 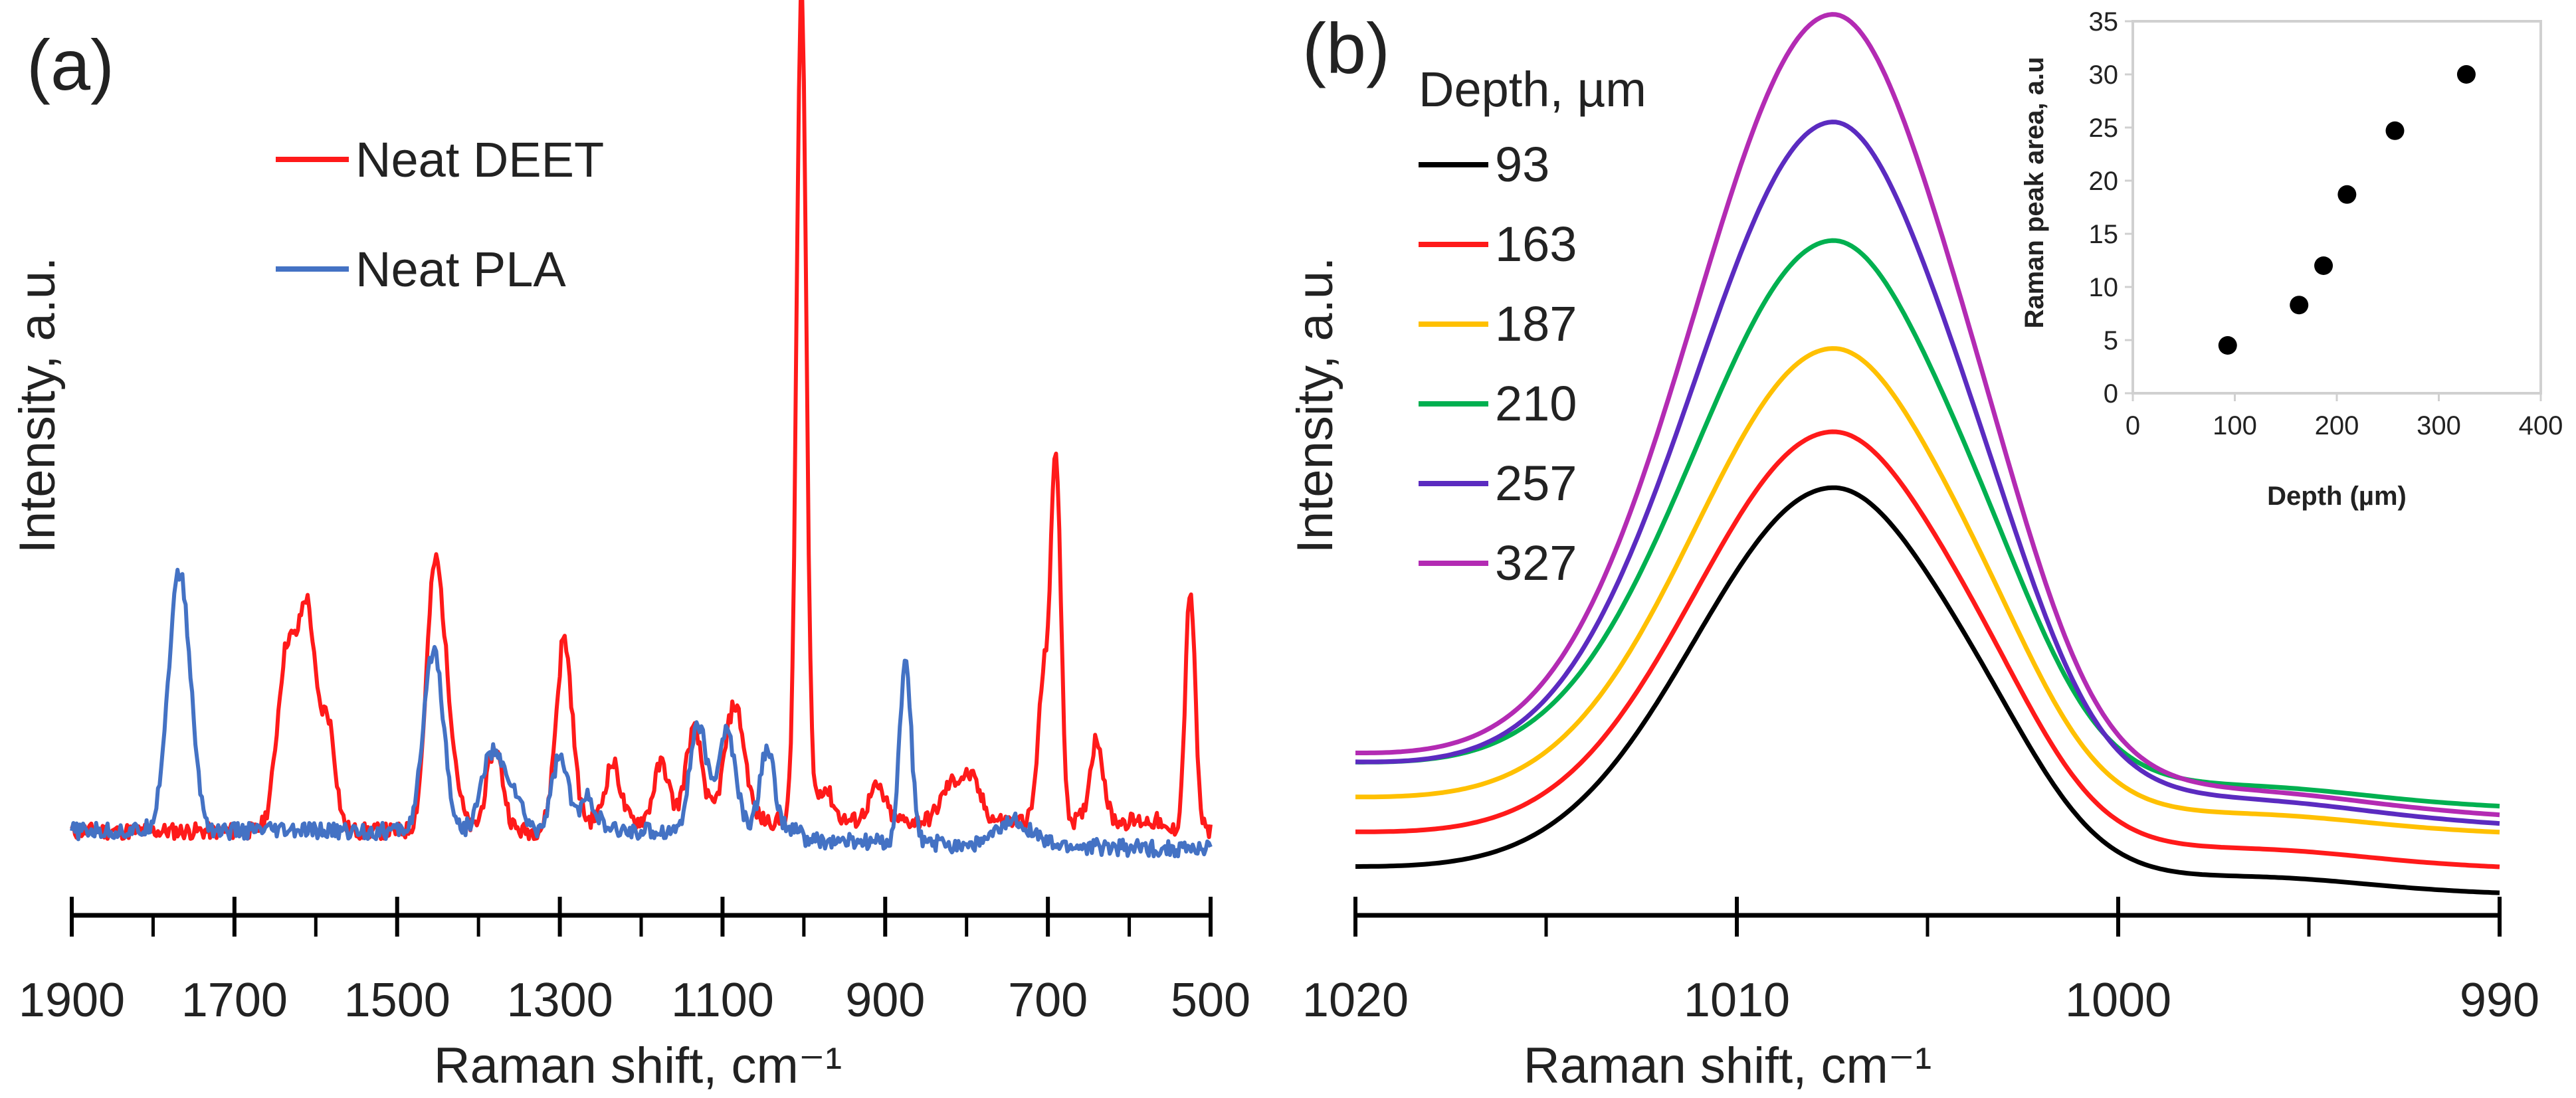 What do you see at coordinates (2439, 426) in the screenshot?
I see `inset-x-tick-label: 300` at bounding box center [2439, 426].